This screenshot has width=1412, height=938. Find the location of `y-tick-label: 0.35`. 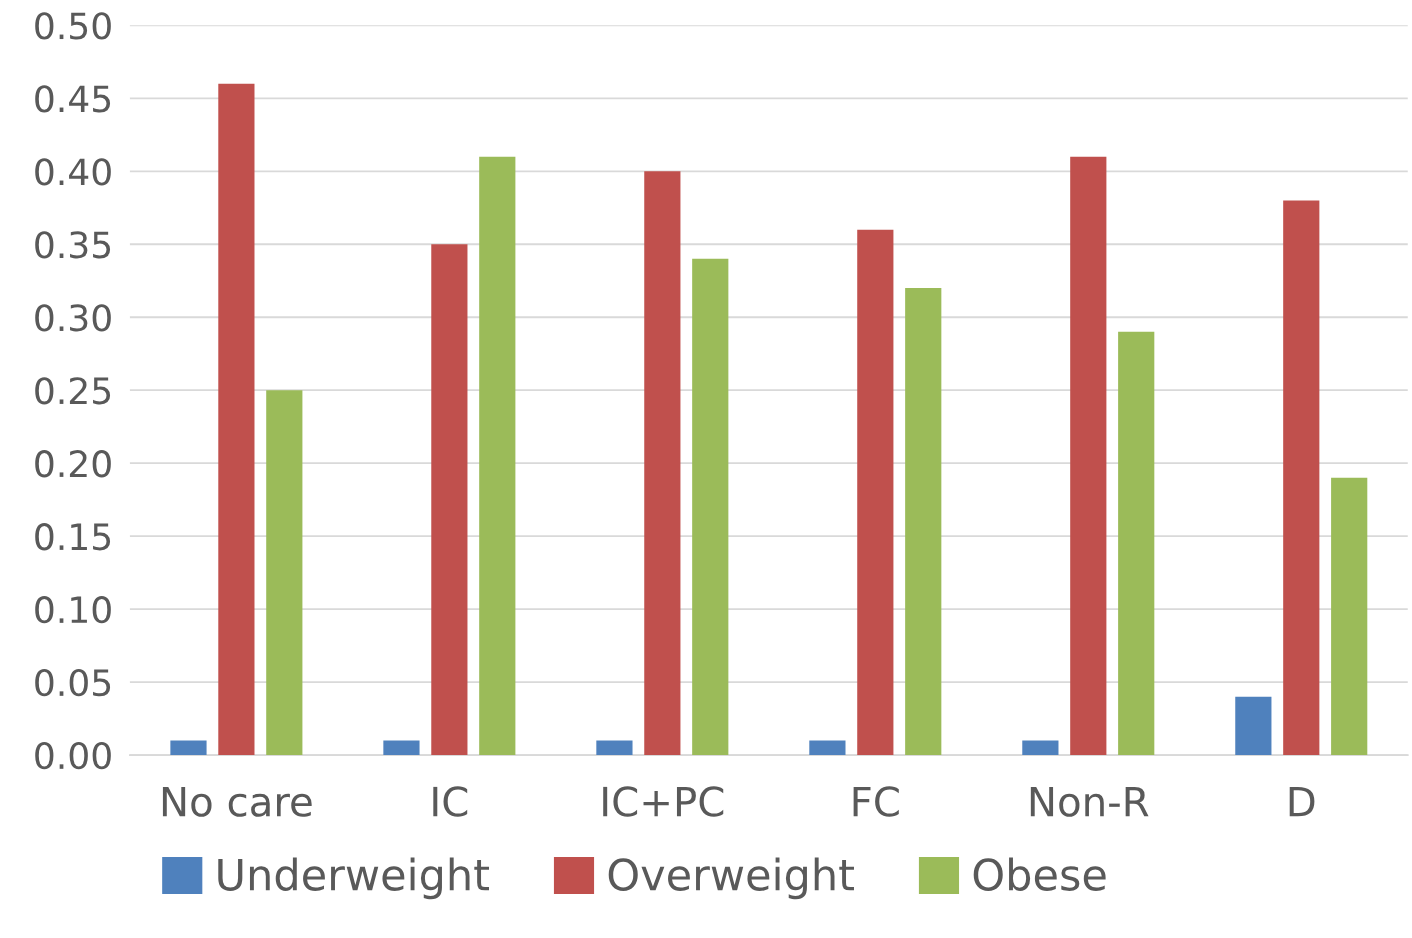

y-tick-label: 0.35 is located at coordinates (73, 245).